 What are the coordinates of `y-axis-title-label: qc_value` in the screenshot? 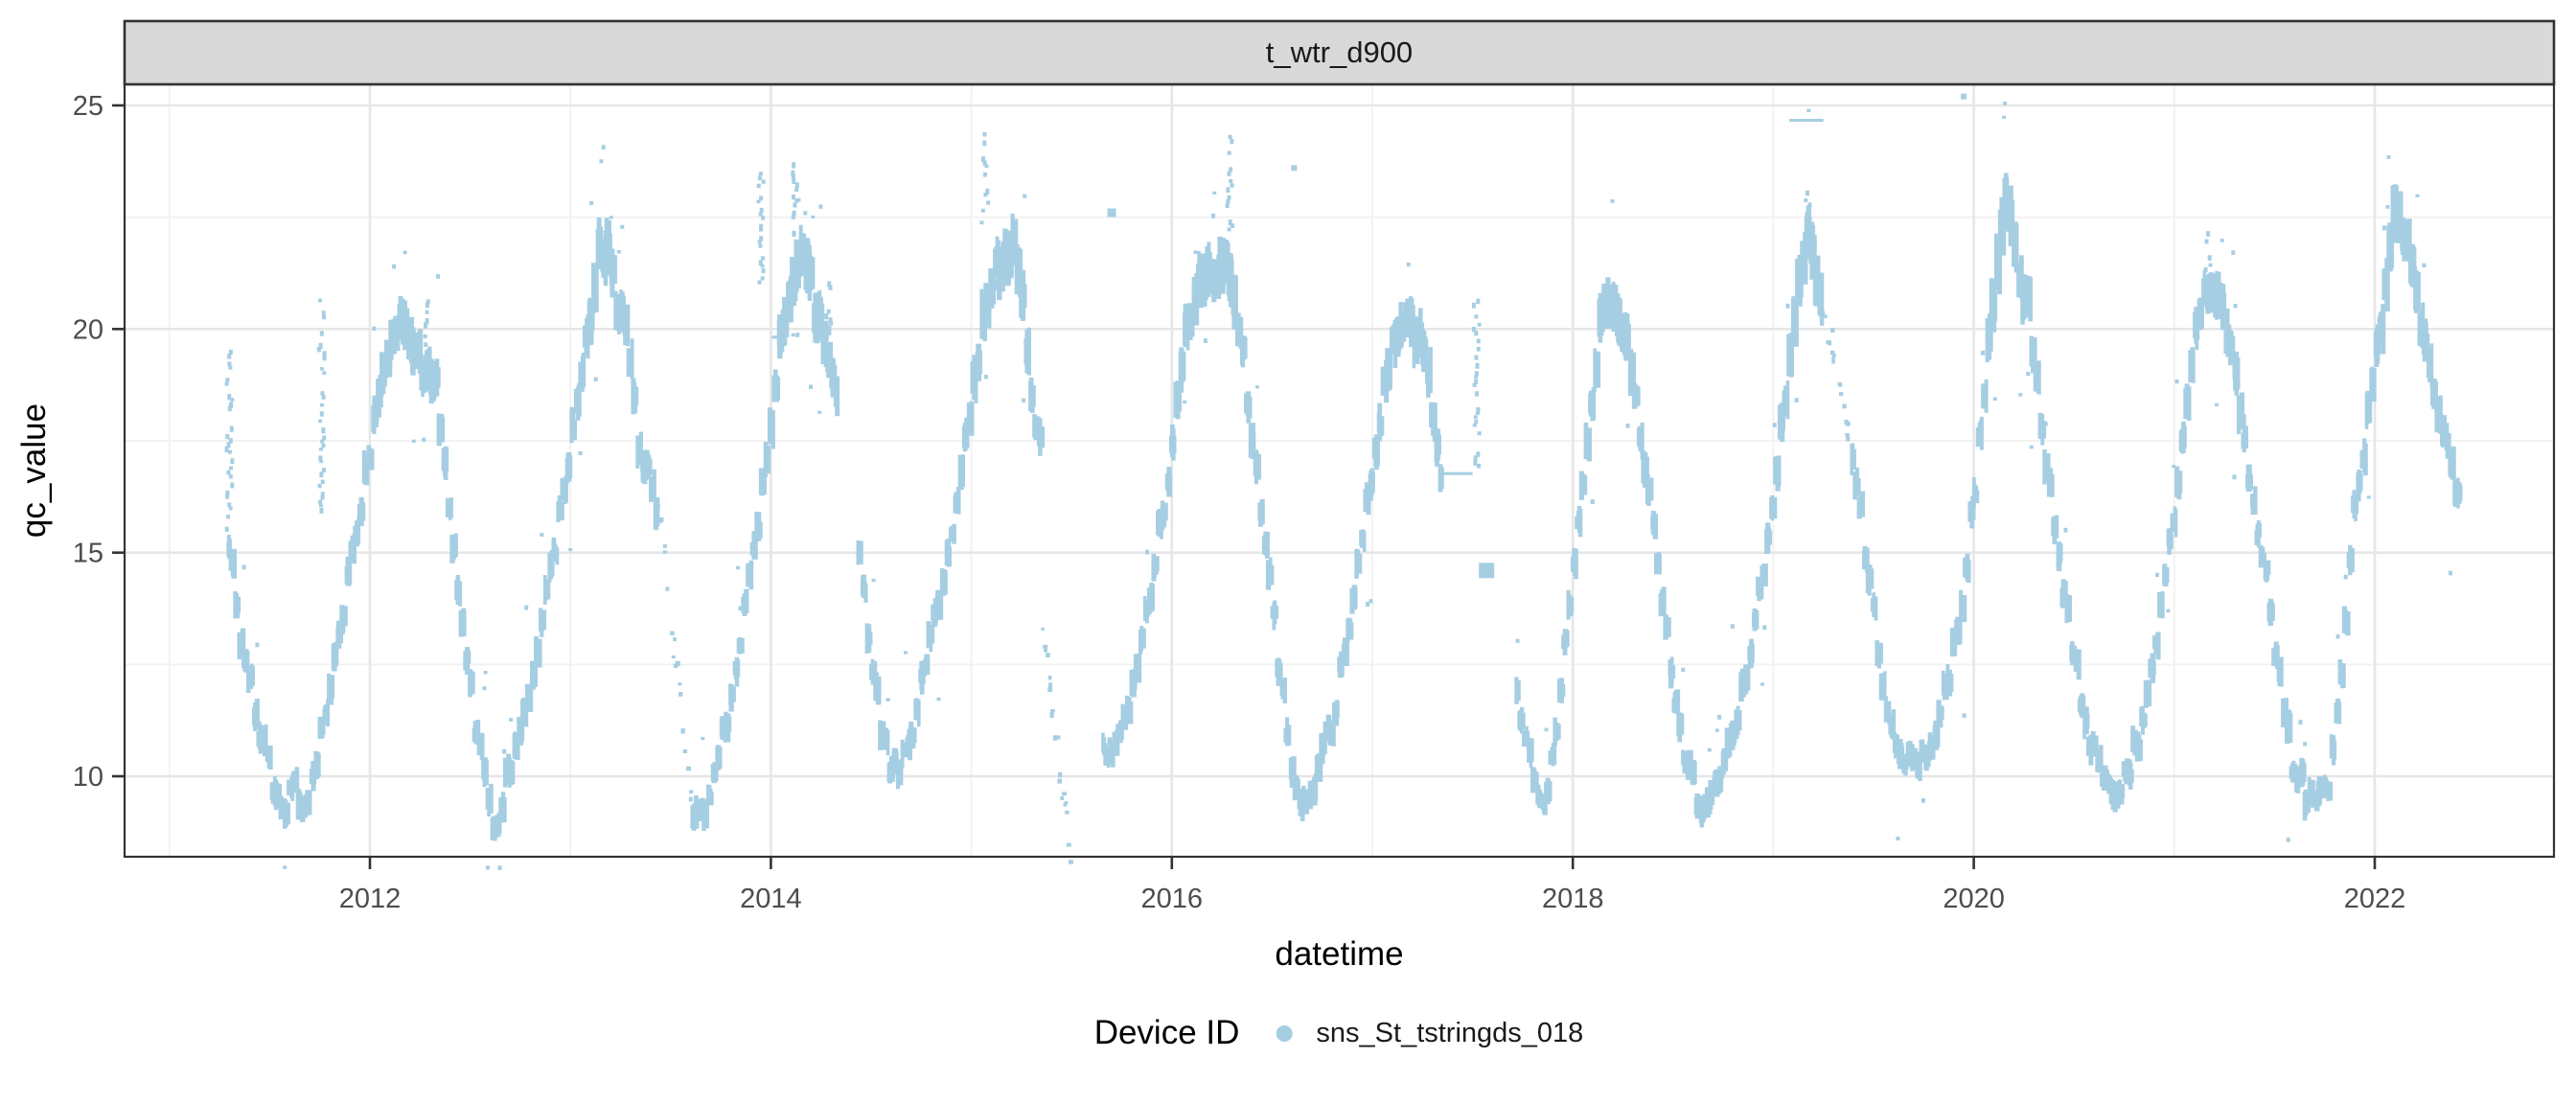 It's located at (34, 470).